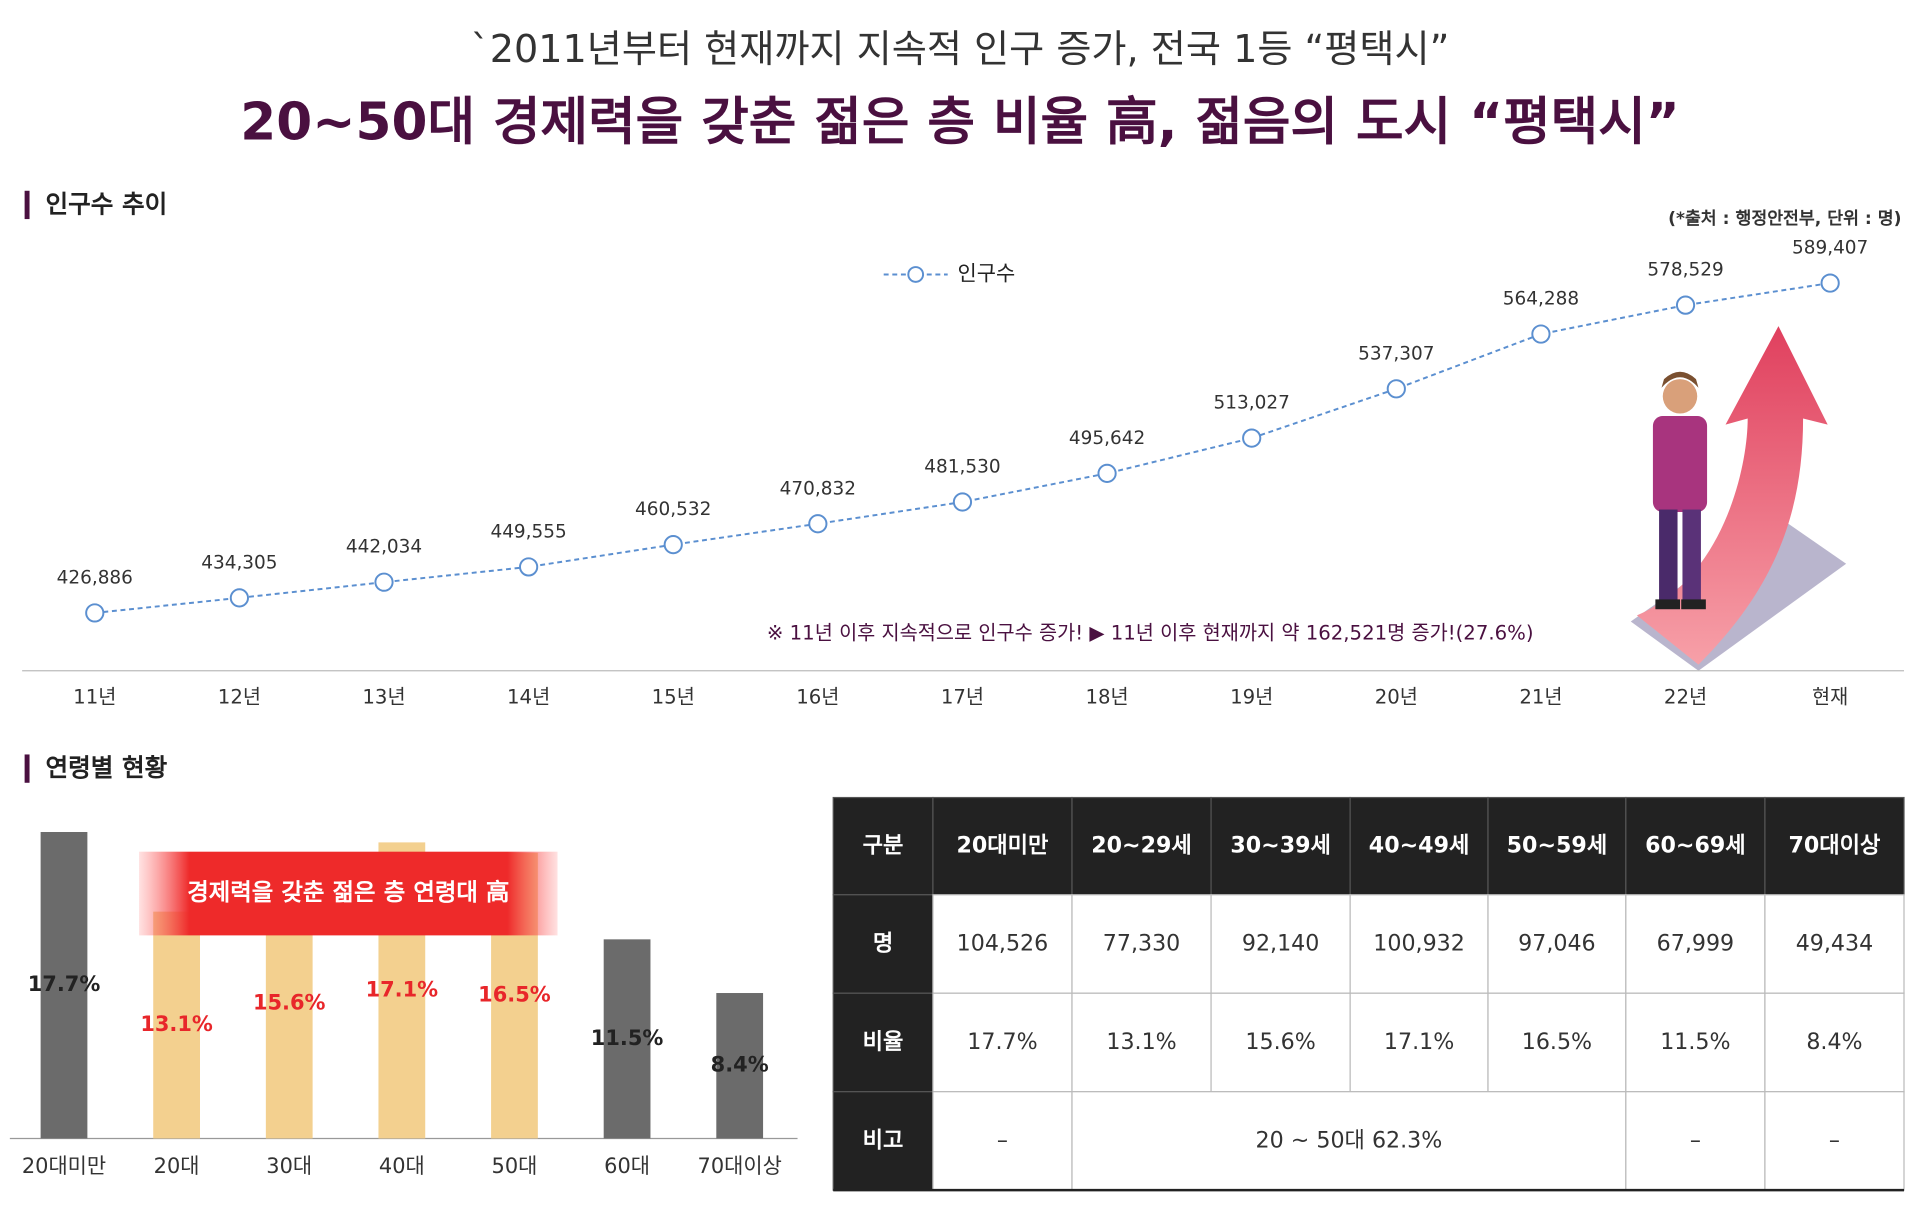 This screenshot has width=1920, height=1232. What do you see at coordinates (528, 531) in the screenshot?
I see `value-label: 449,555` at bounding box center [528, 531].